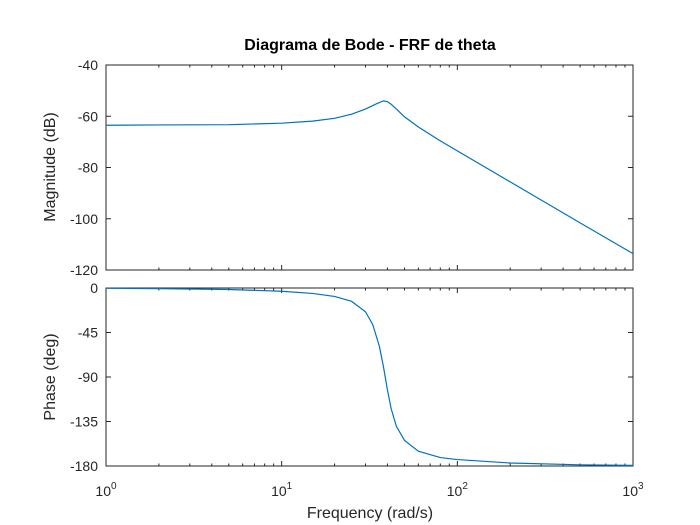 Image resolution: width=700 pixels, height=525 pixels. I want to click on phase-ylabel: Phase (deg), so click(50, 376).